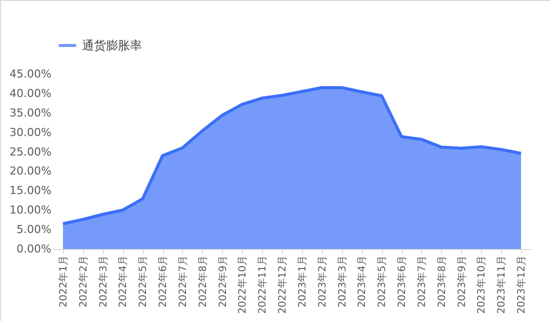 The image size is (552, 323). I want to click on x-tick-label: 2022年9月, so click(222, 282).